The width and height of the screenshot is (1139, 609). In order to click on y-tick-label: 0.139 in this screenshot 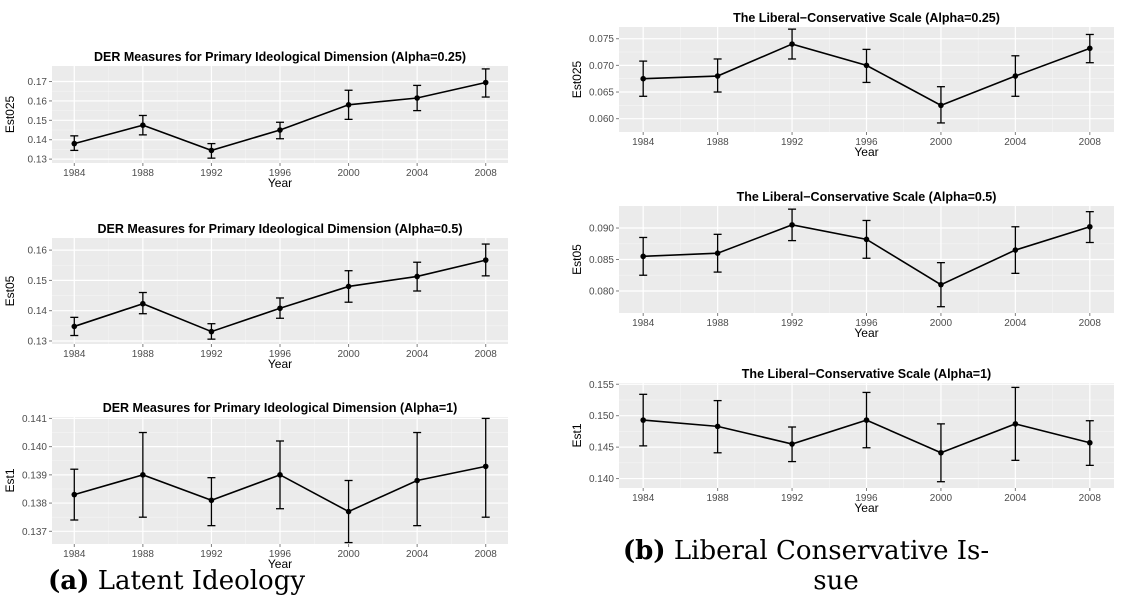, I will do `click(34, 475)`.